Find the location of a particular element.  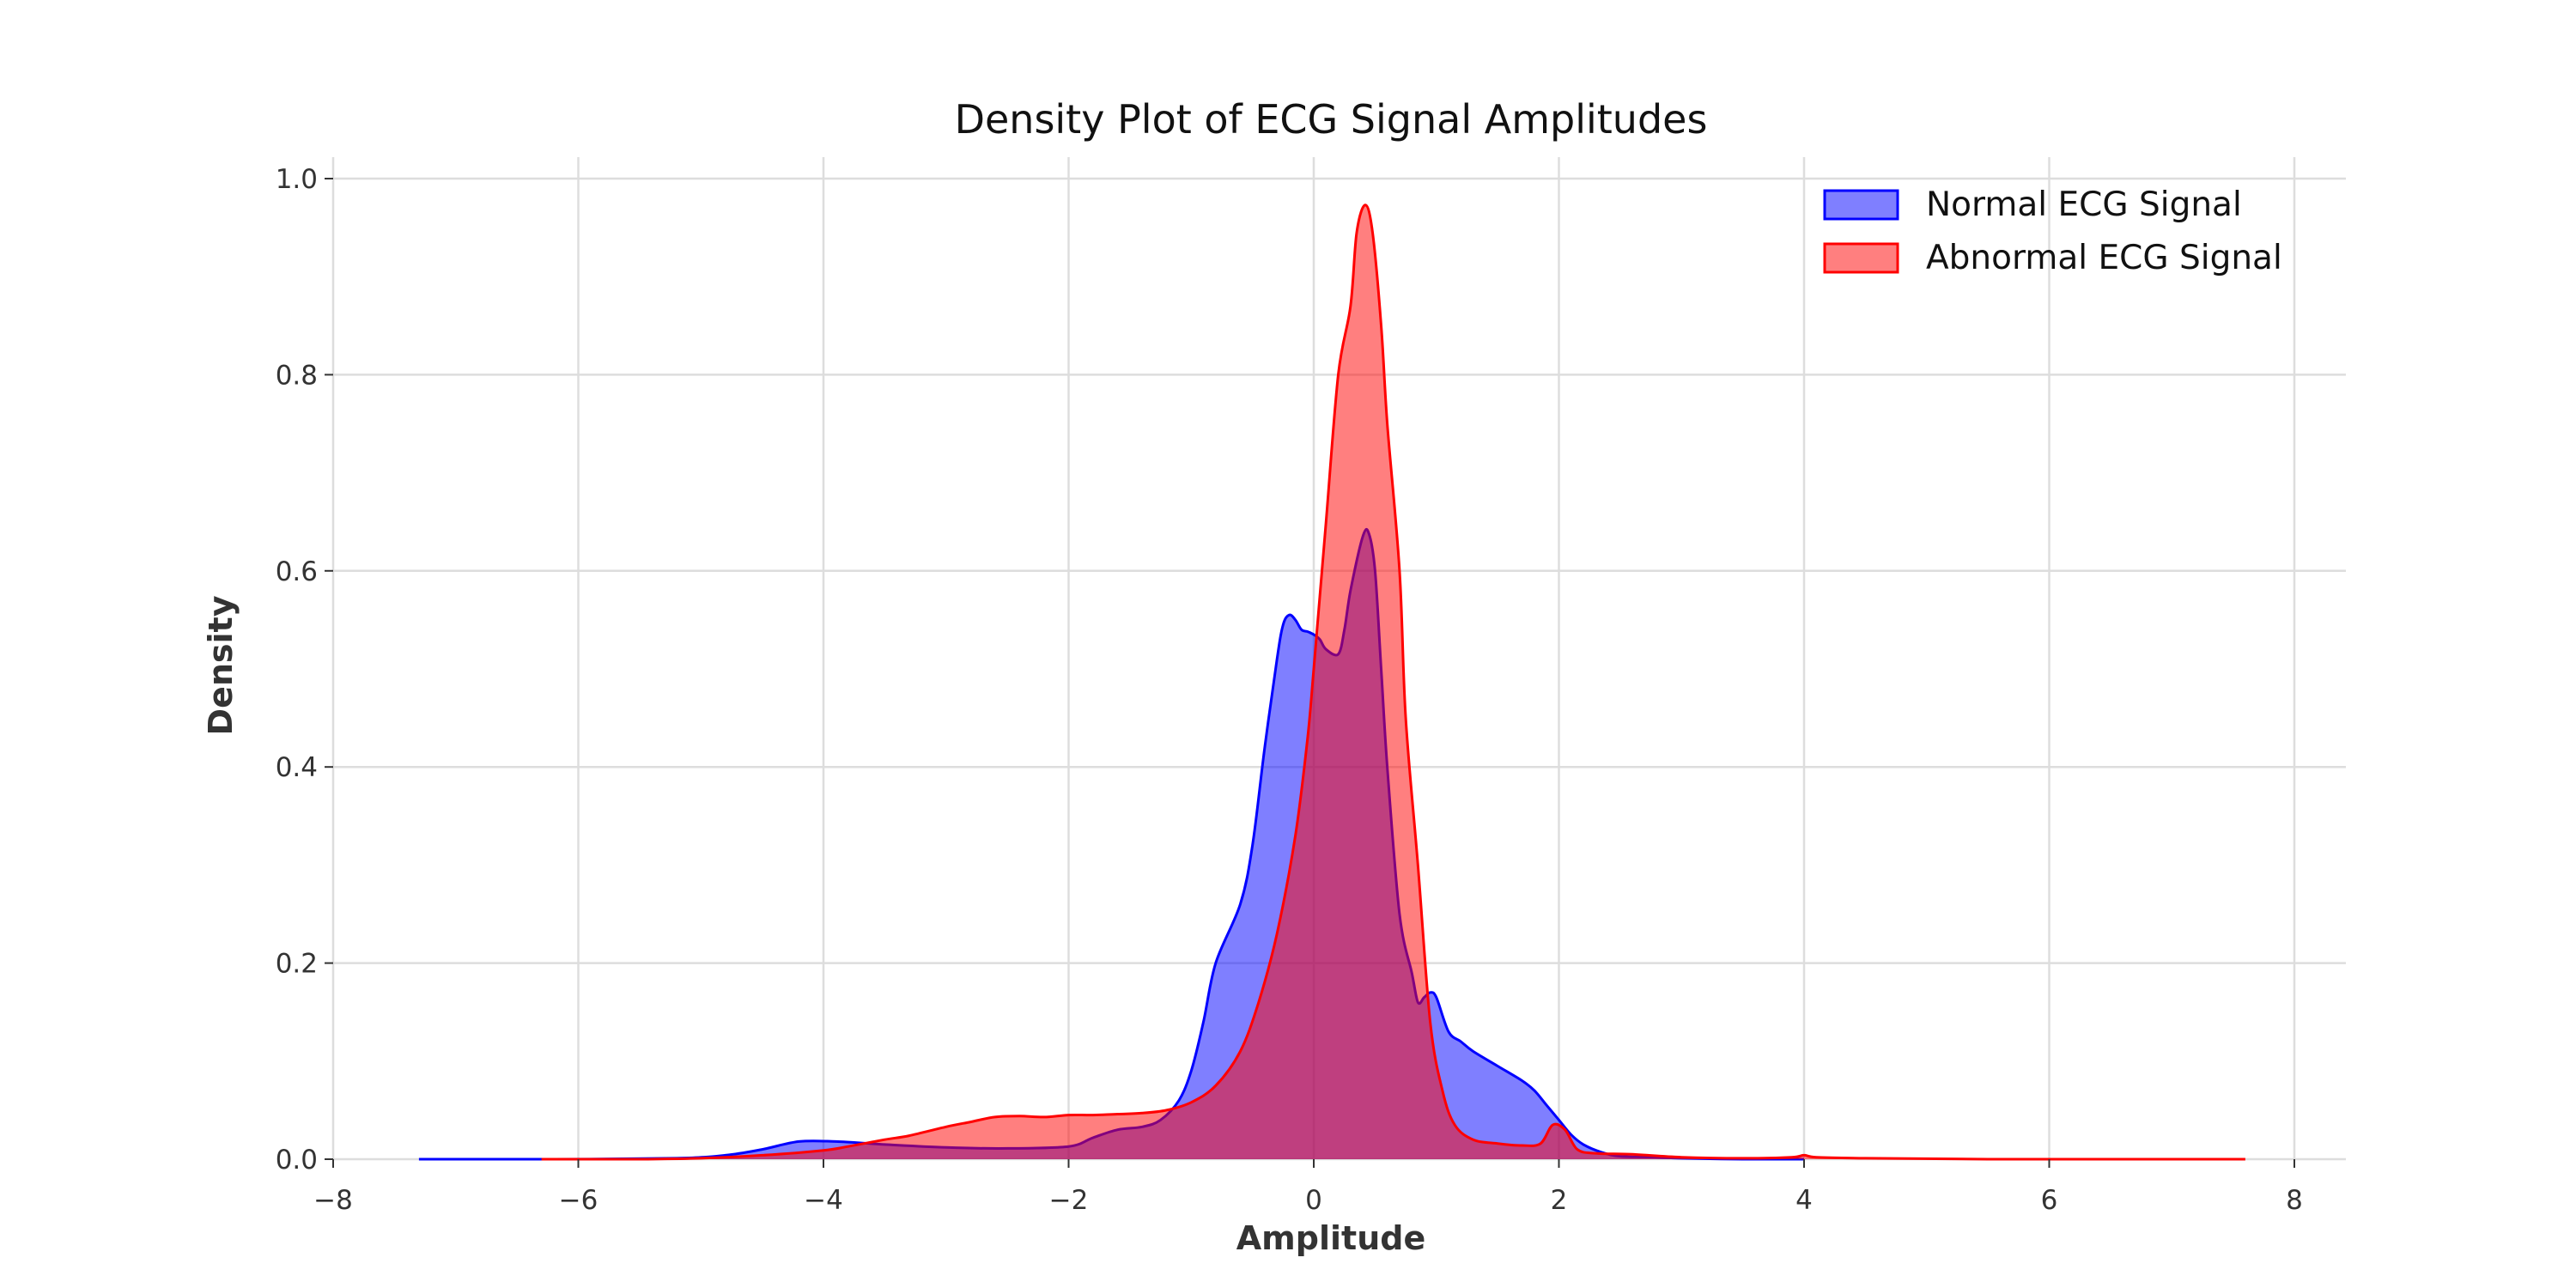

x-tick-label: 4 is located at coordinates (1804, 1200).